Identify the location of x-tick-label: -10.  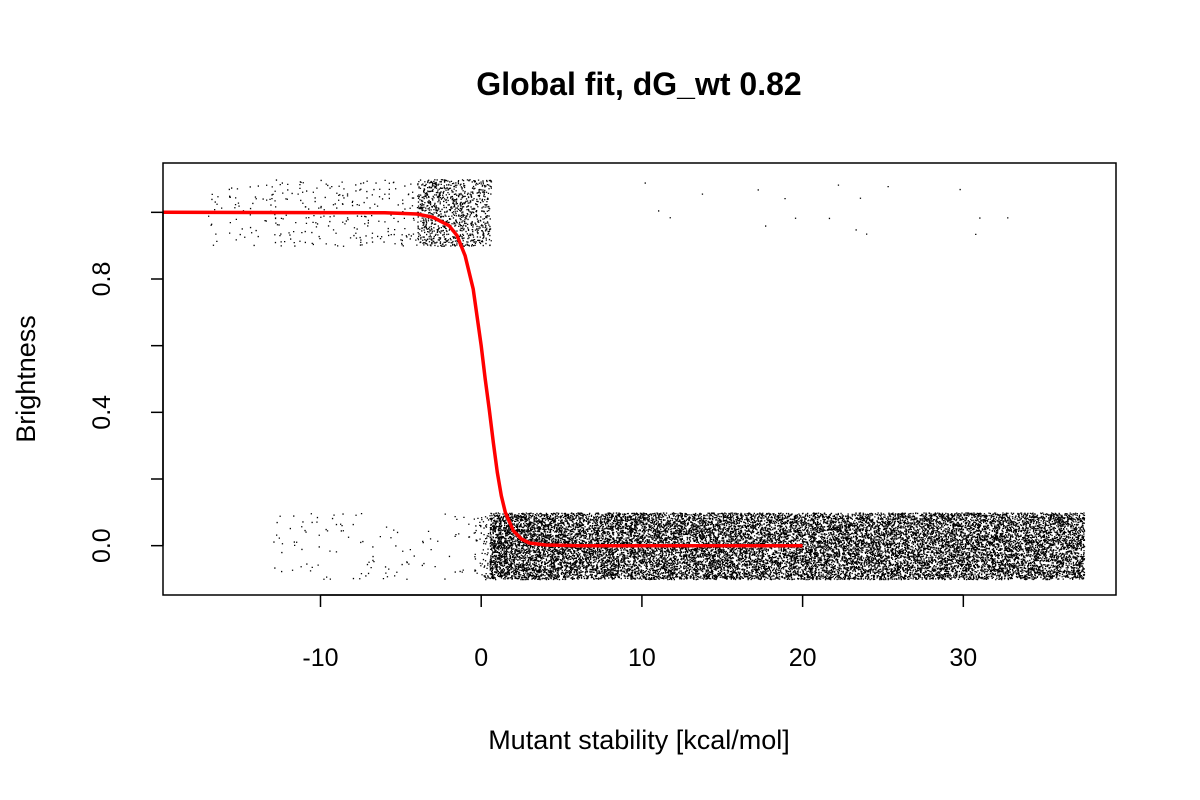
(320, 658).